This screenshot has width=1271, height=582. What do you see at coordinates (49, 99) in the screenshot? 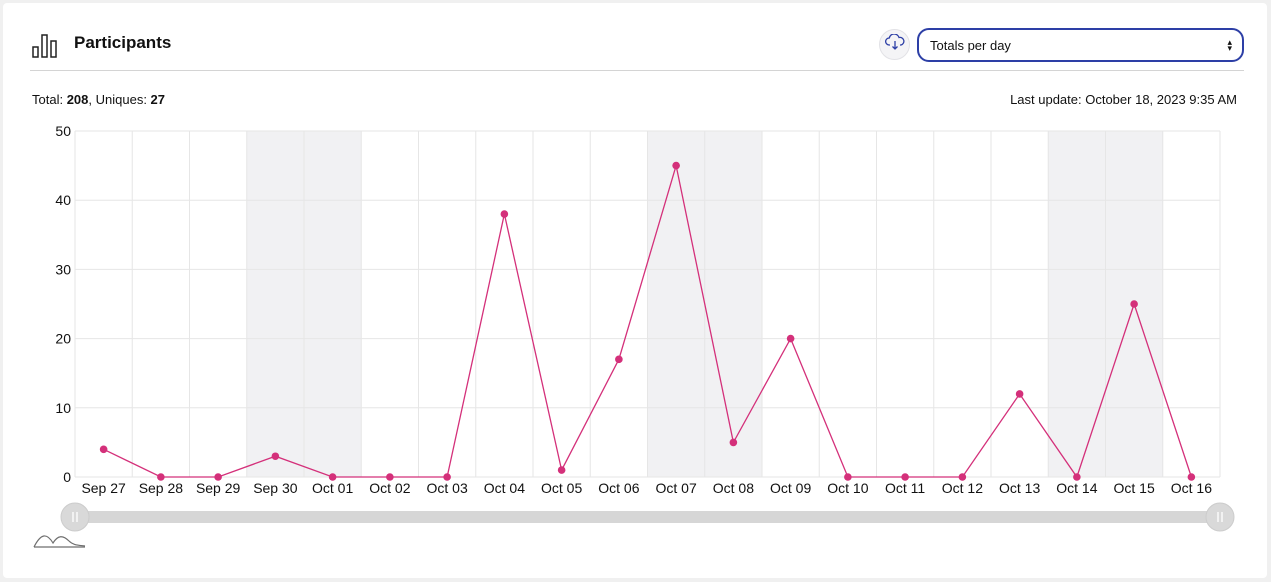
I see `total-label: Total:` at bounding box center [49, 99].